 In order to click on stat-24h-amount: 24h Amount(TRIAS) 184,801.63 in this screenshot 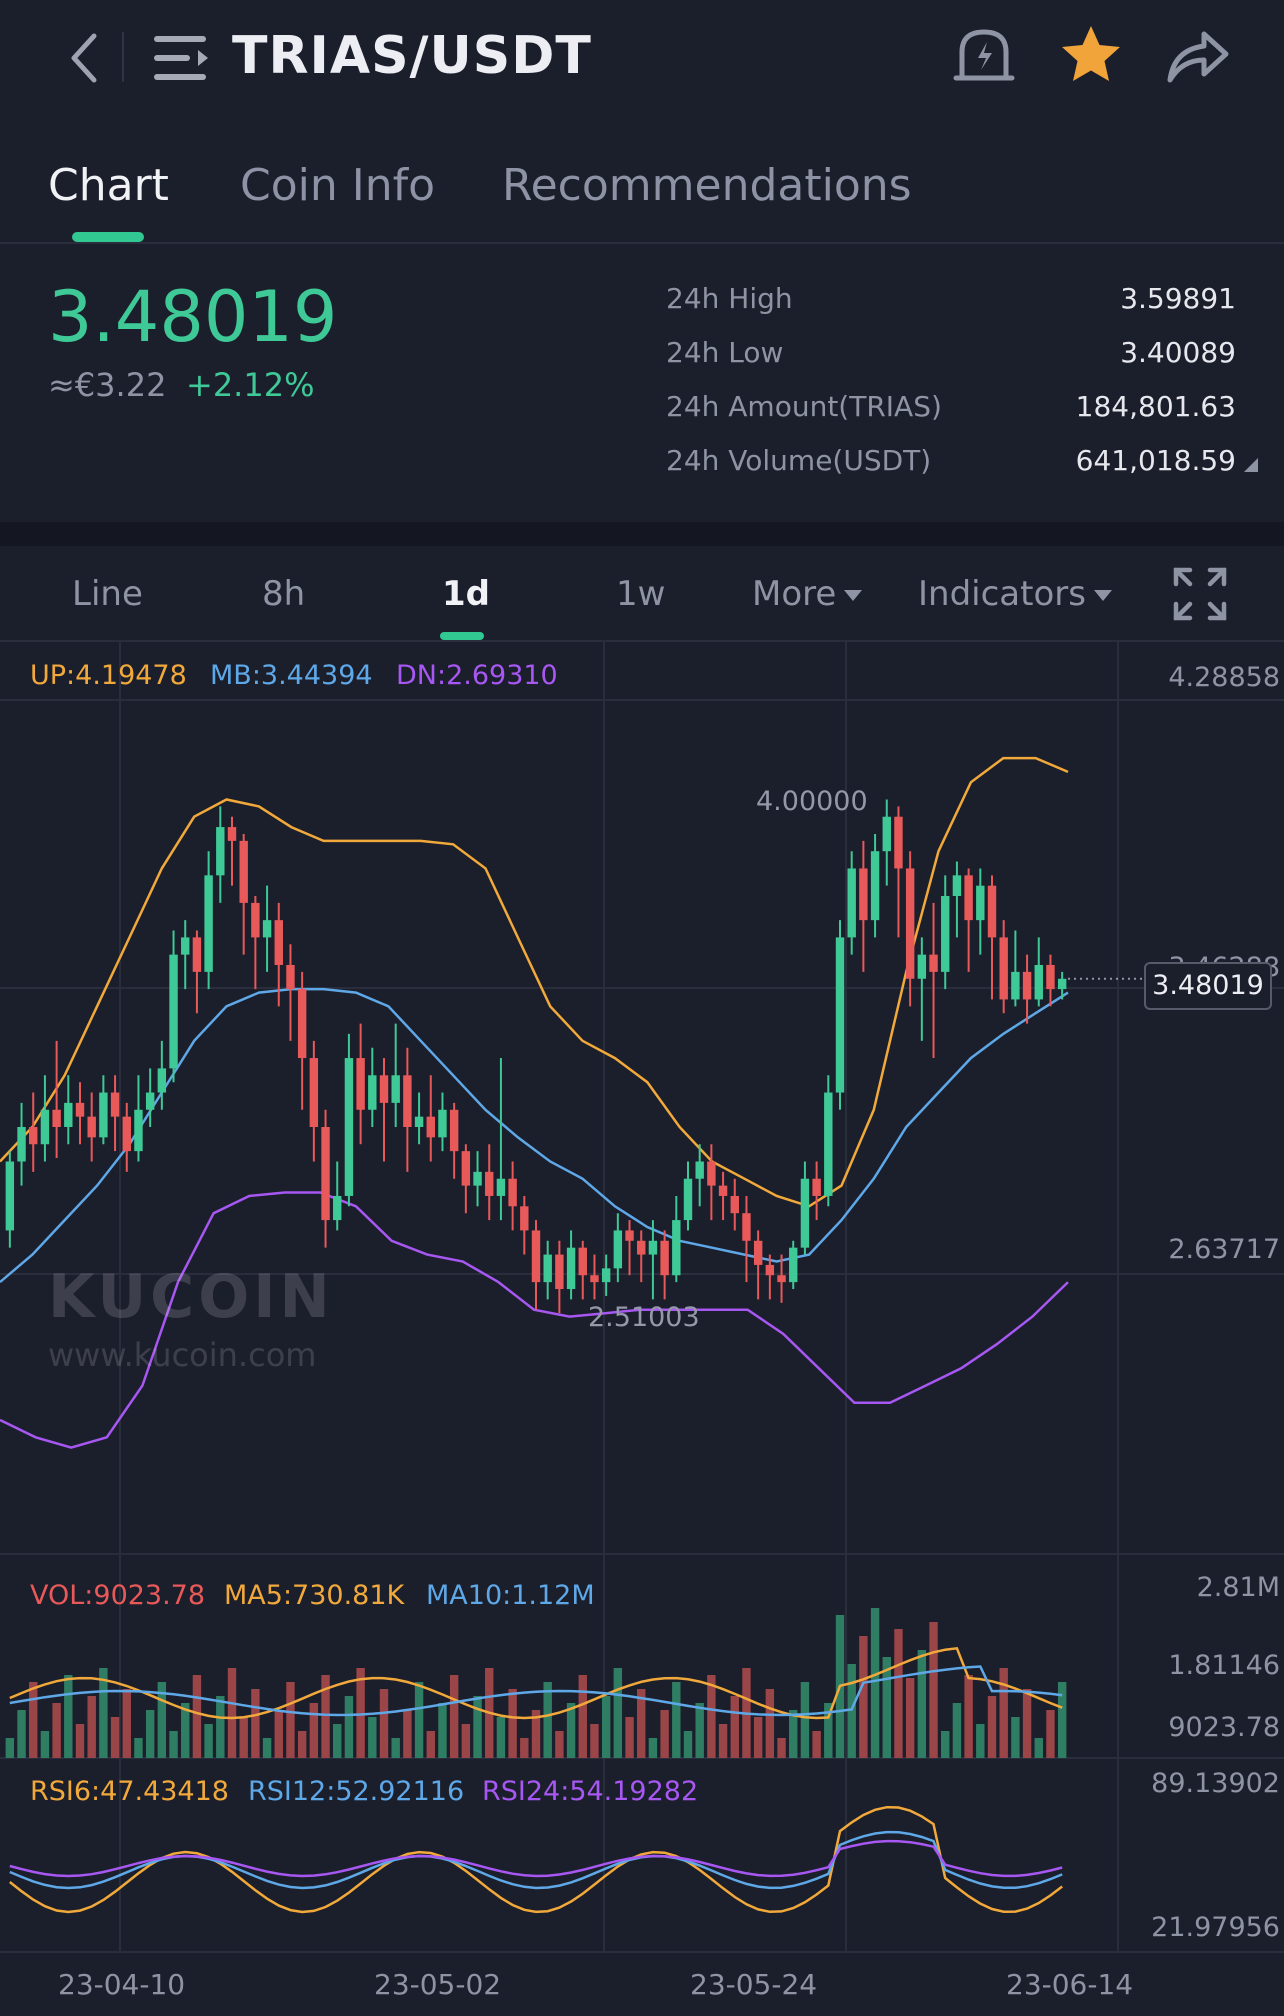, I will do `click(951, 410)`.